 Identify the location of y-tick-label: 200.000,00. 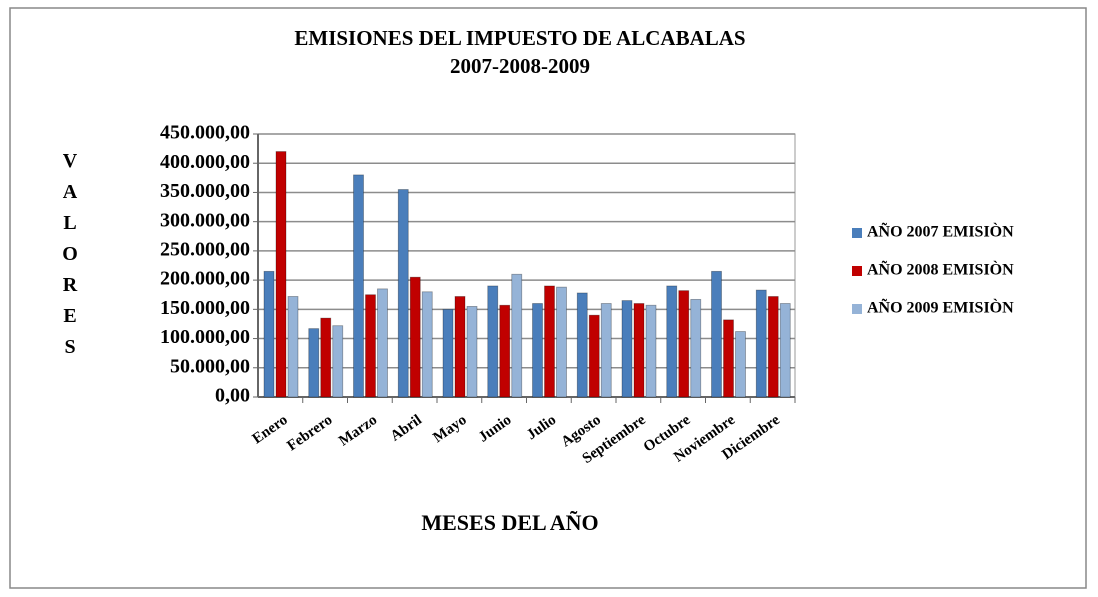
(205, 279).